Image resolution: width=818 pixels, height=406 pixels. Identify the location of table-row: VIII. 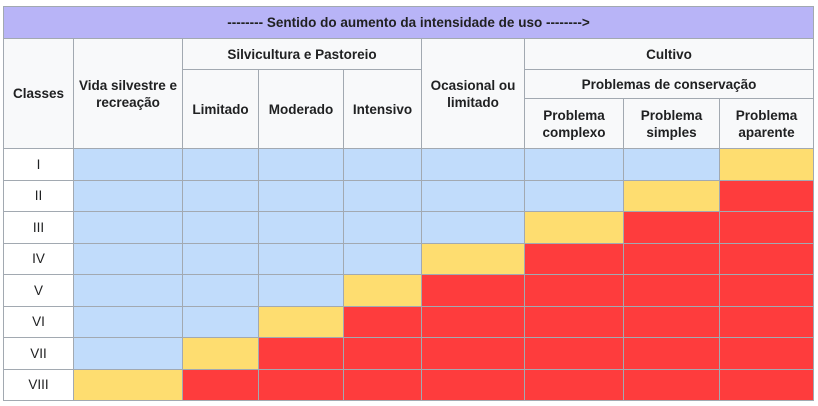
(408, 384).